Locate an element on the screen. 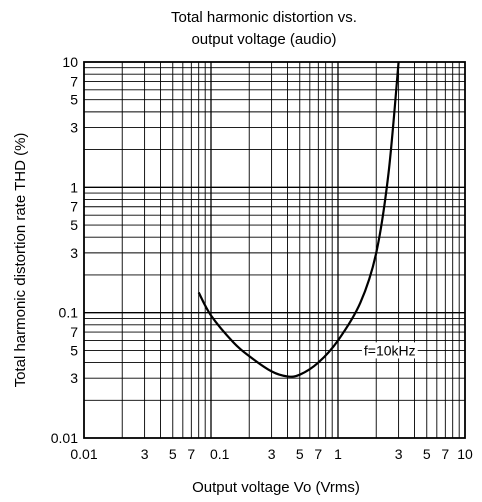 This screenshot has height=502, width=482. y-axis-label: Total harmonic distortion rate THD (%) is located at coordinates (20, 260).